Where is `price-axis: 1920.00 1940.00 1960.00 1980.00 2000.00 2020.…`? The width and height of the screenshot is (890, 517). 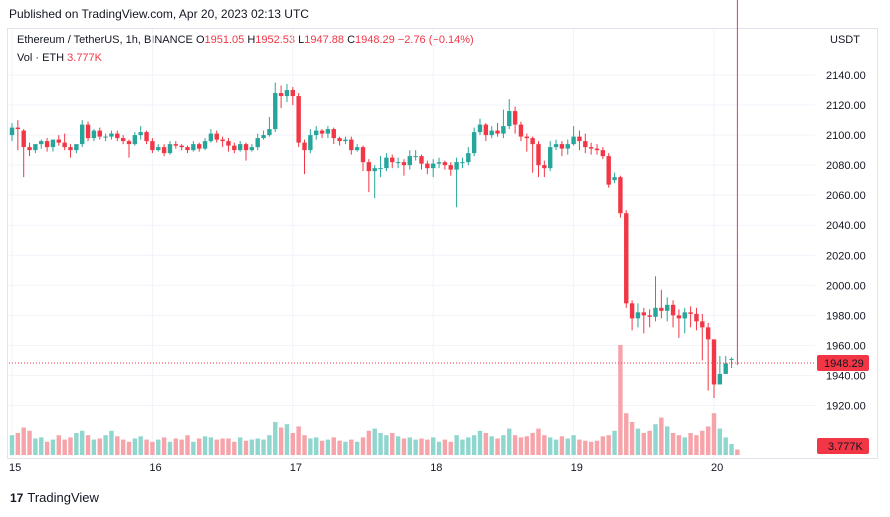
price-axis: 1920.00 1940.00 1960.00 1980.00 2000.00 2020.… is located at coordinates (846, 241).